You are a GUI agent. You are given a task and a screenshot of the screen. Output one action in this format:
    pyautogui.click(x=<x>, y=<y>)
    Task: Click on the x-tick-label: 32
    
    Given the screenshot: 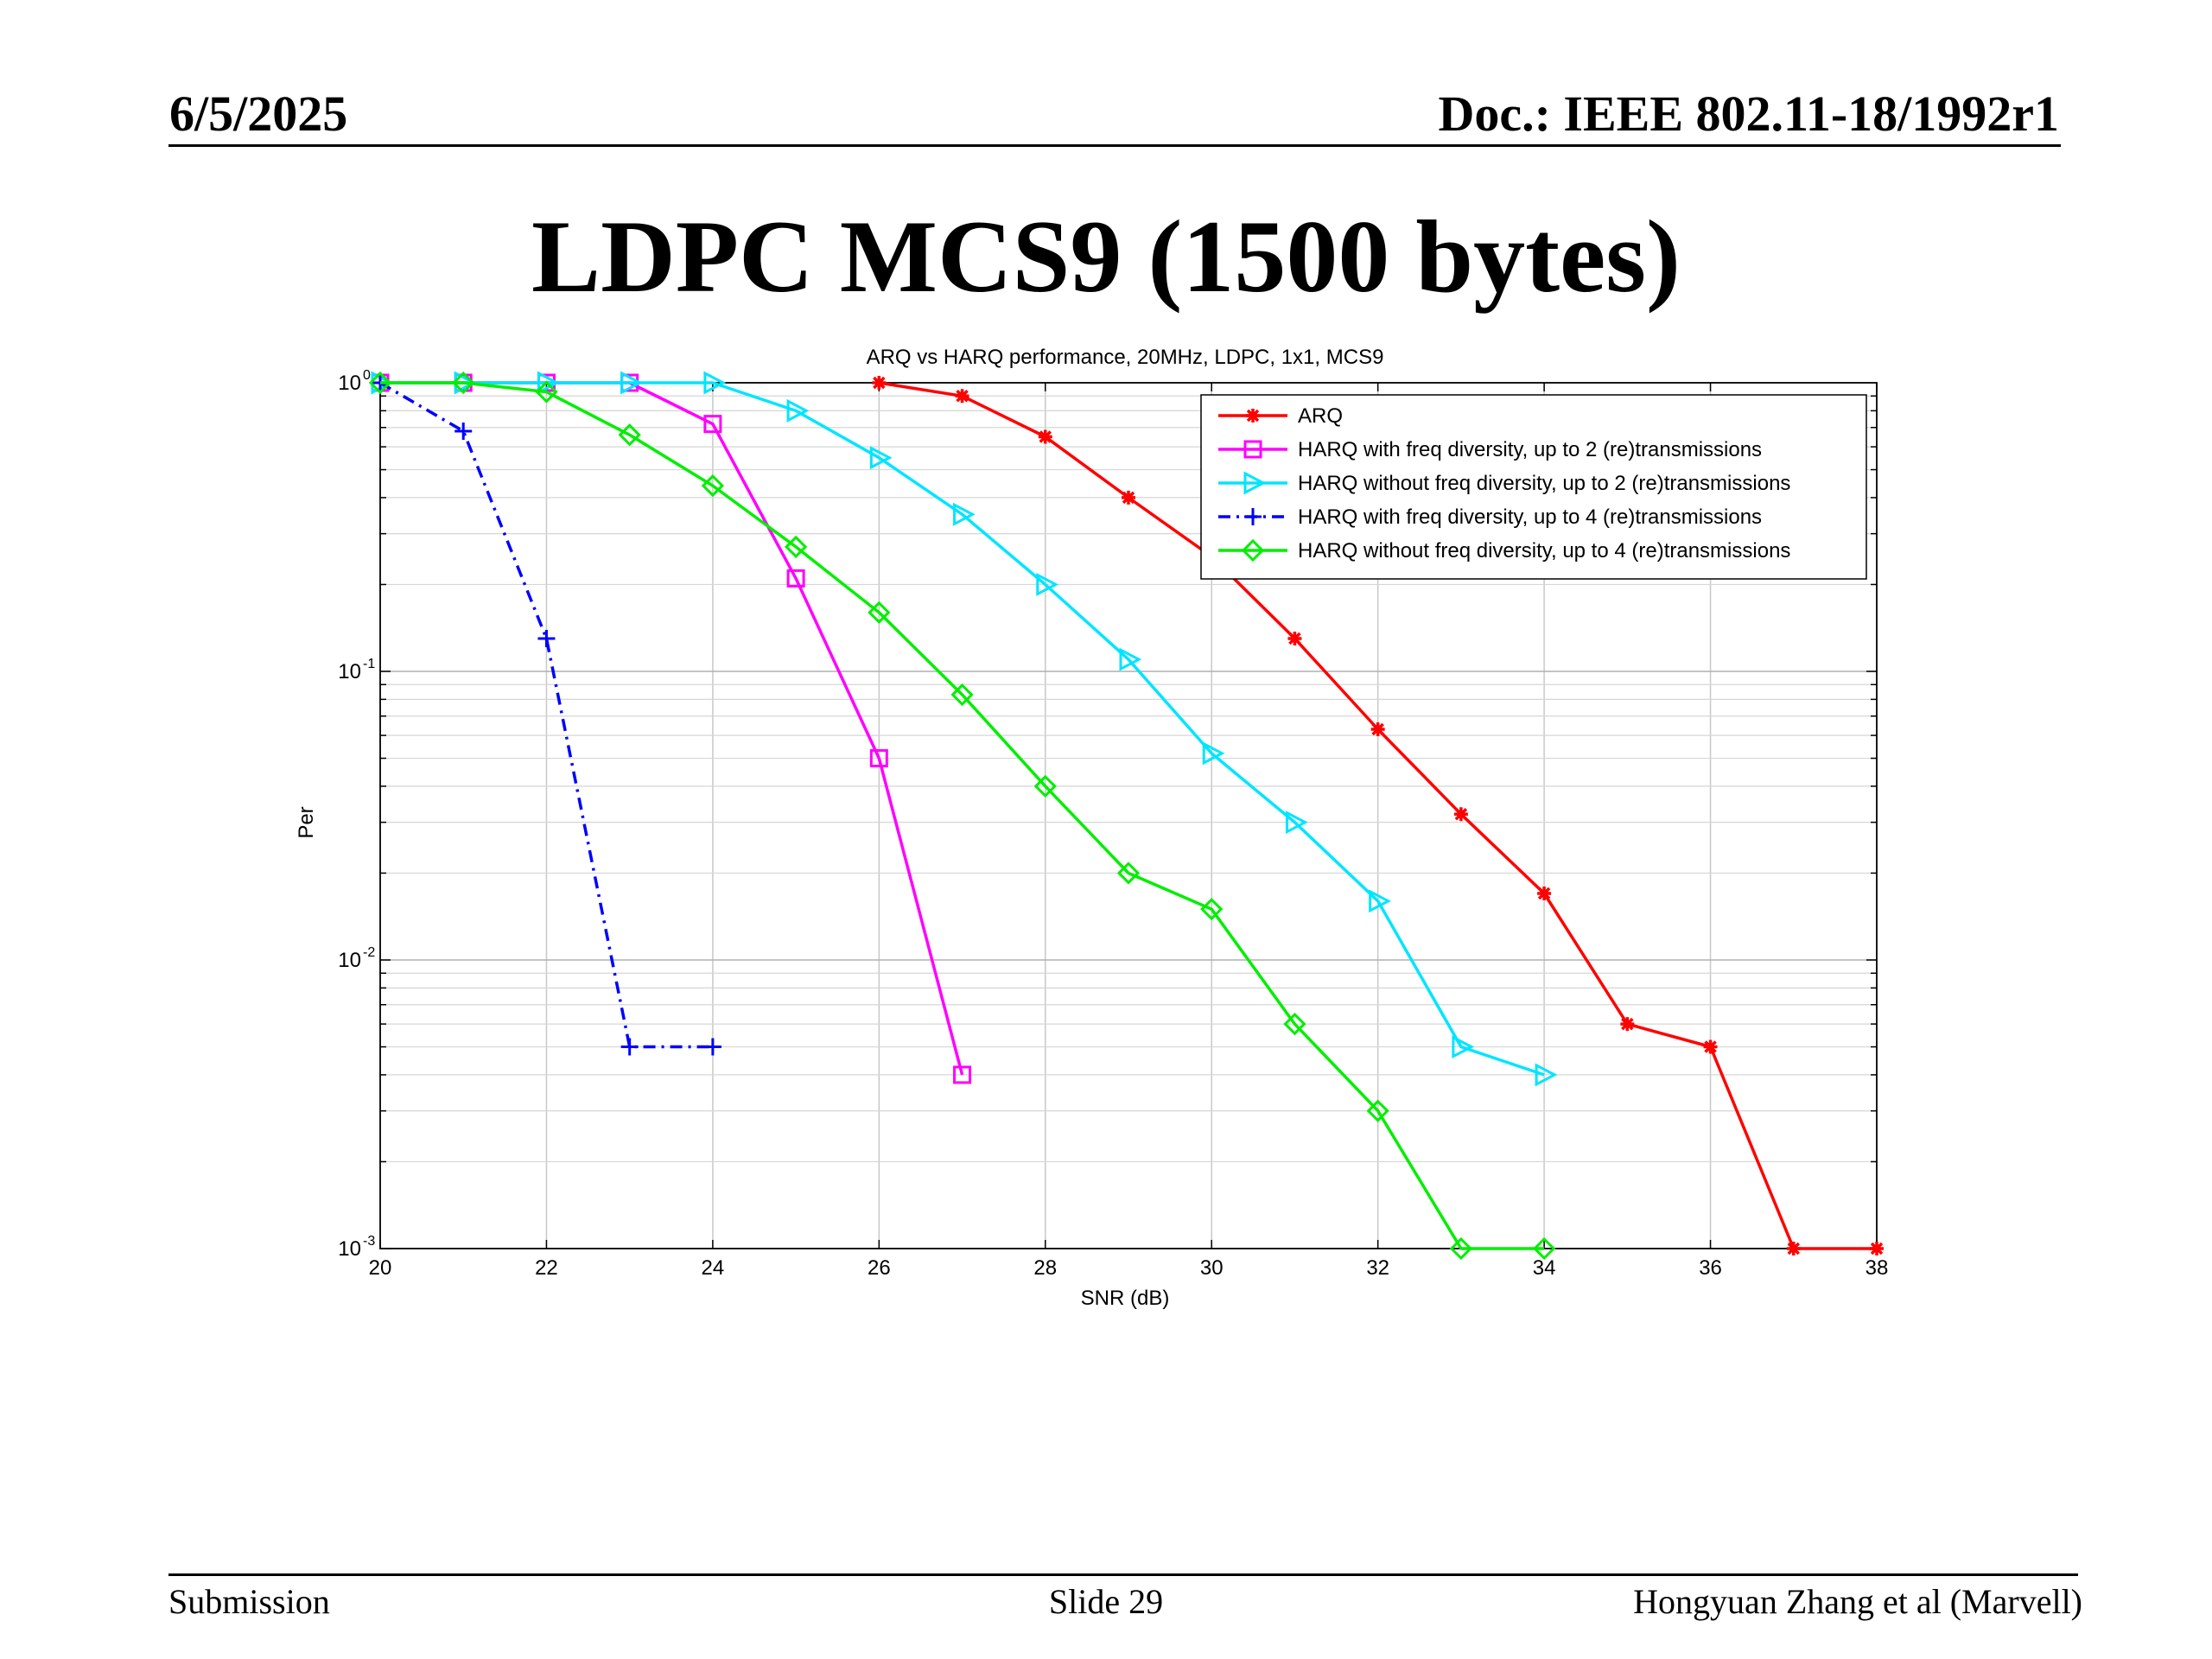 What is the action you would take?
    pyautogui.click(x=1377, y=1268)
    